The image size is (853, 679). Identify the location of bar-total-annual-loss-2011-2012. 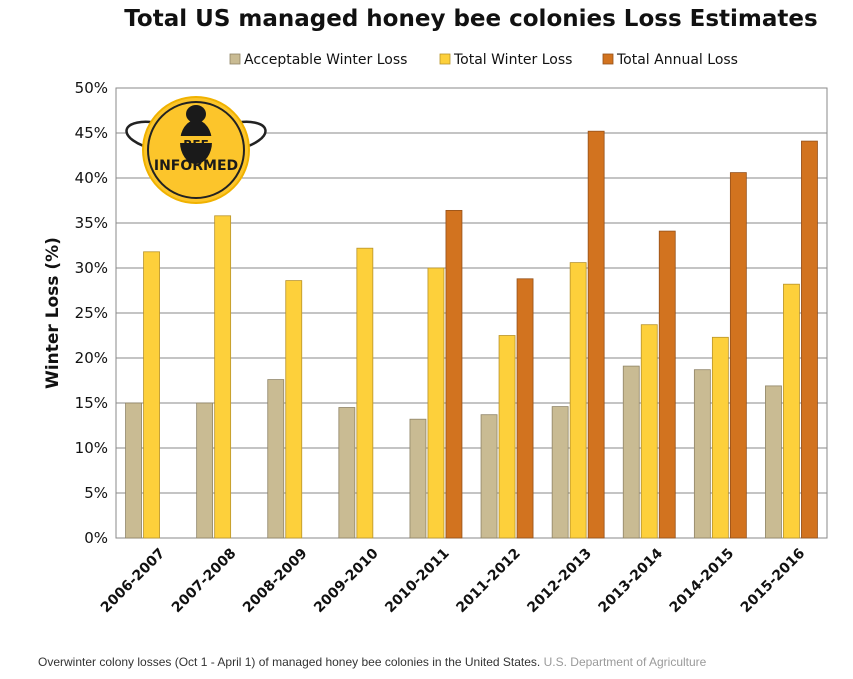
(525, 408).